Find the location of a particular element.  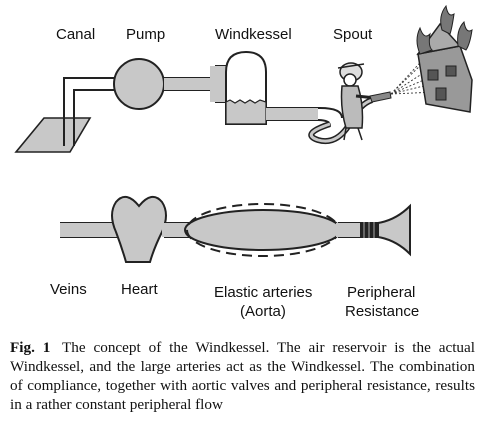

canal-water is located at coordinates (53, 135).